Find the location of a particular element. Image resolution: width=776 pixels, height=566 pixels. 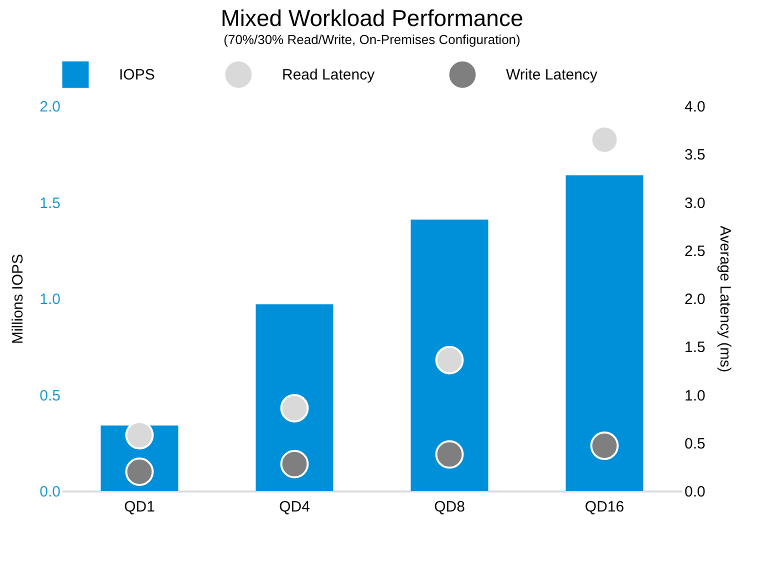

y-tick-label: 1.5 is located at coordinates (50, 203).